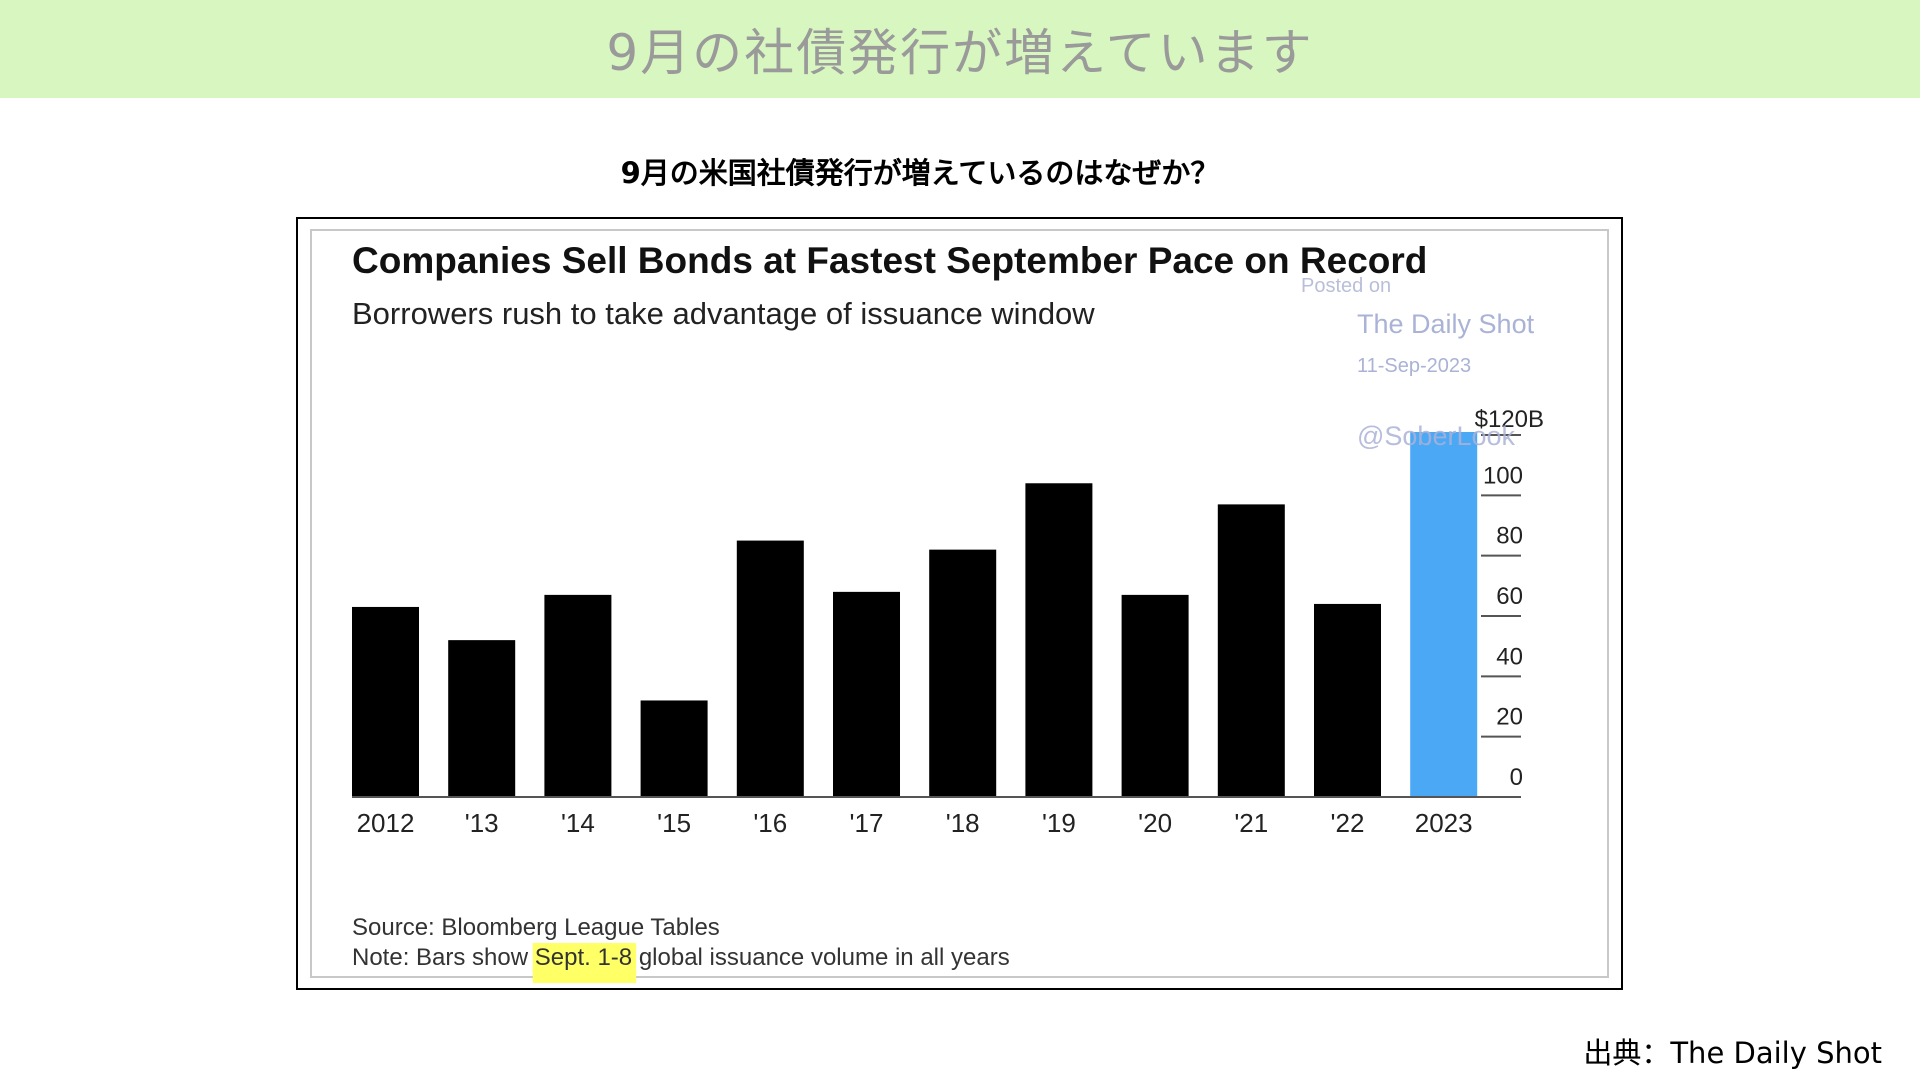 The image size is (1920, 1080). I want to click on x-tick-label: '19, so click(1059, 823).